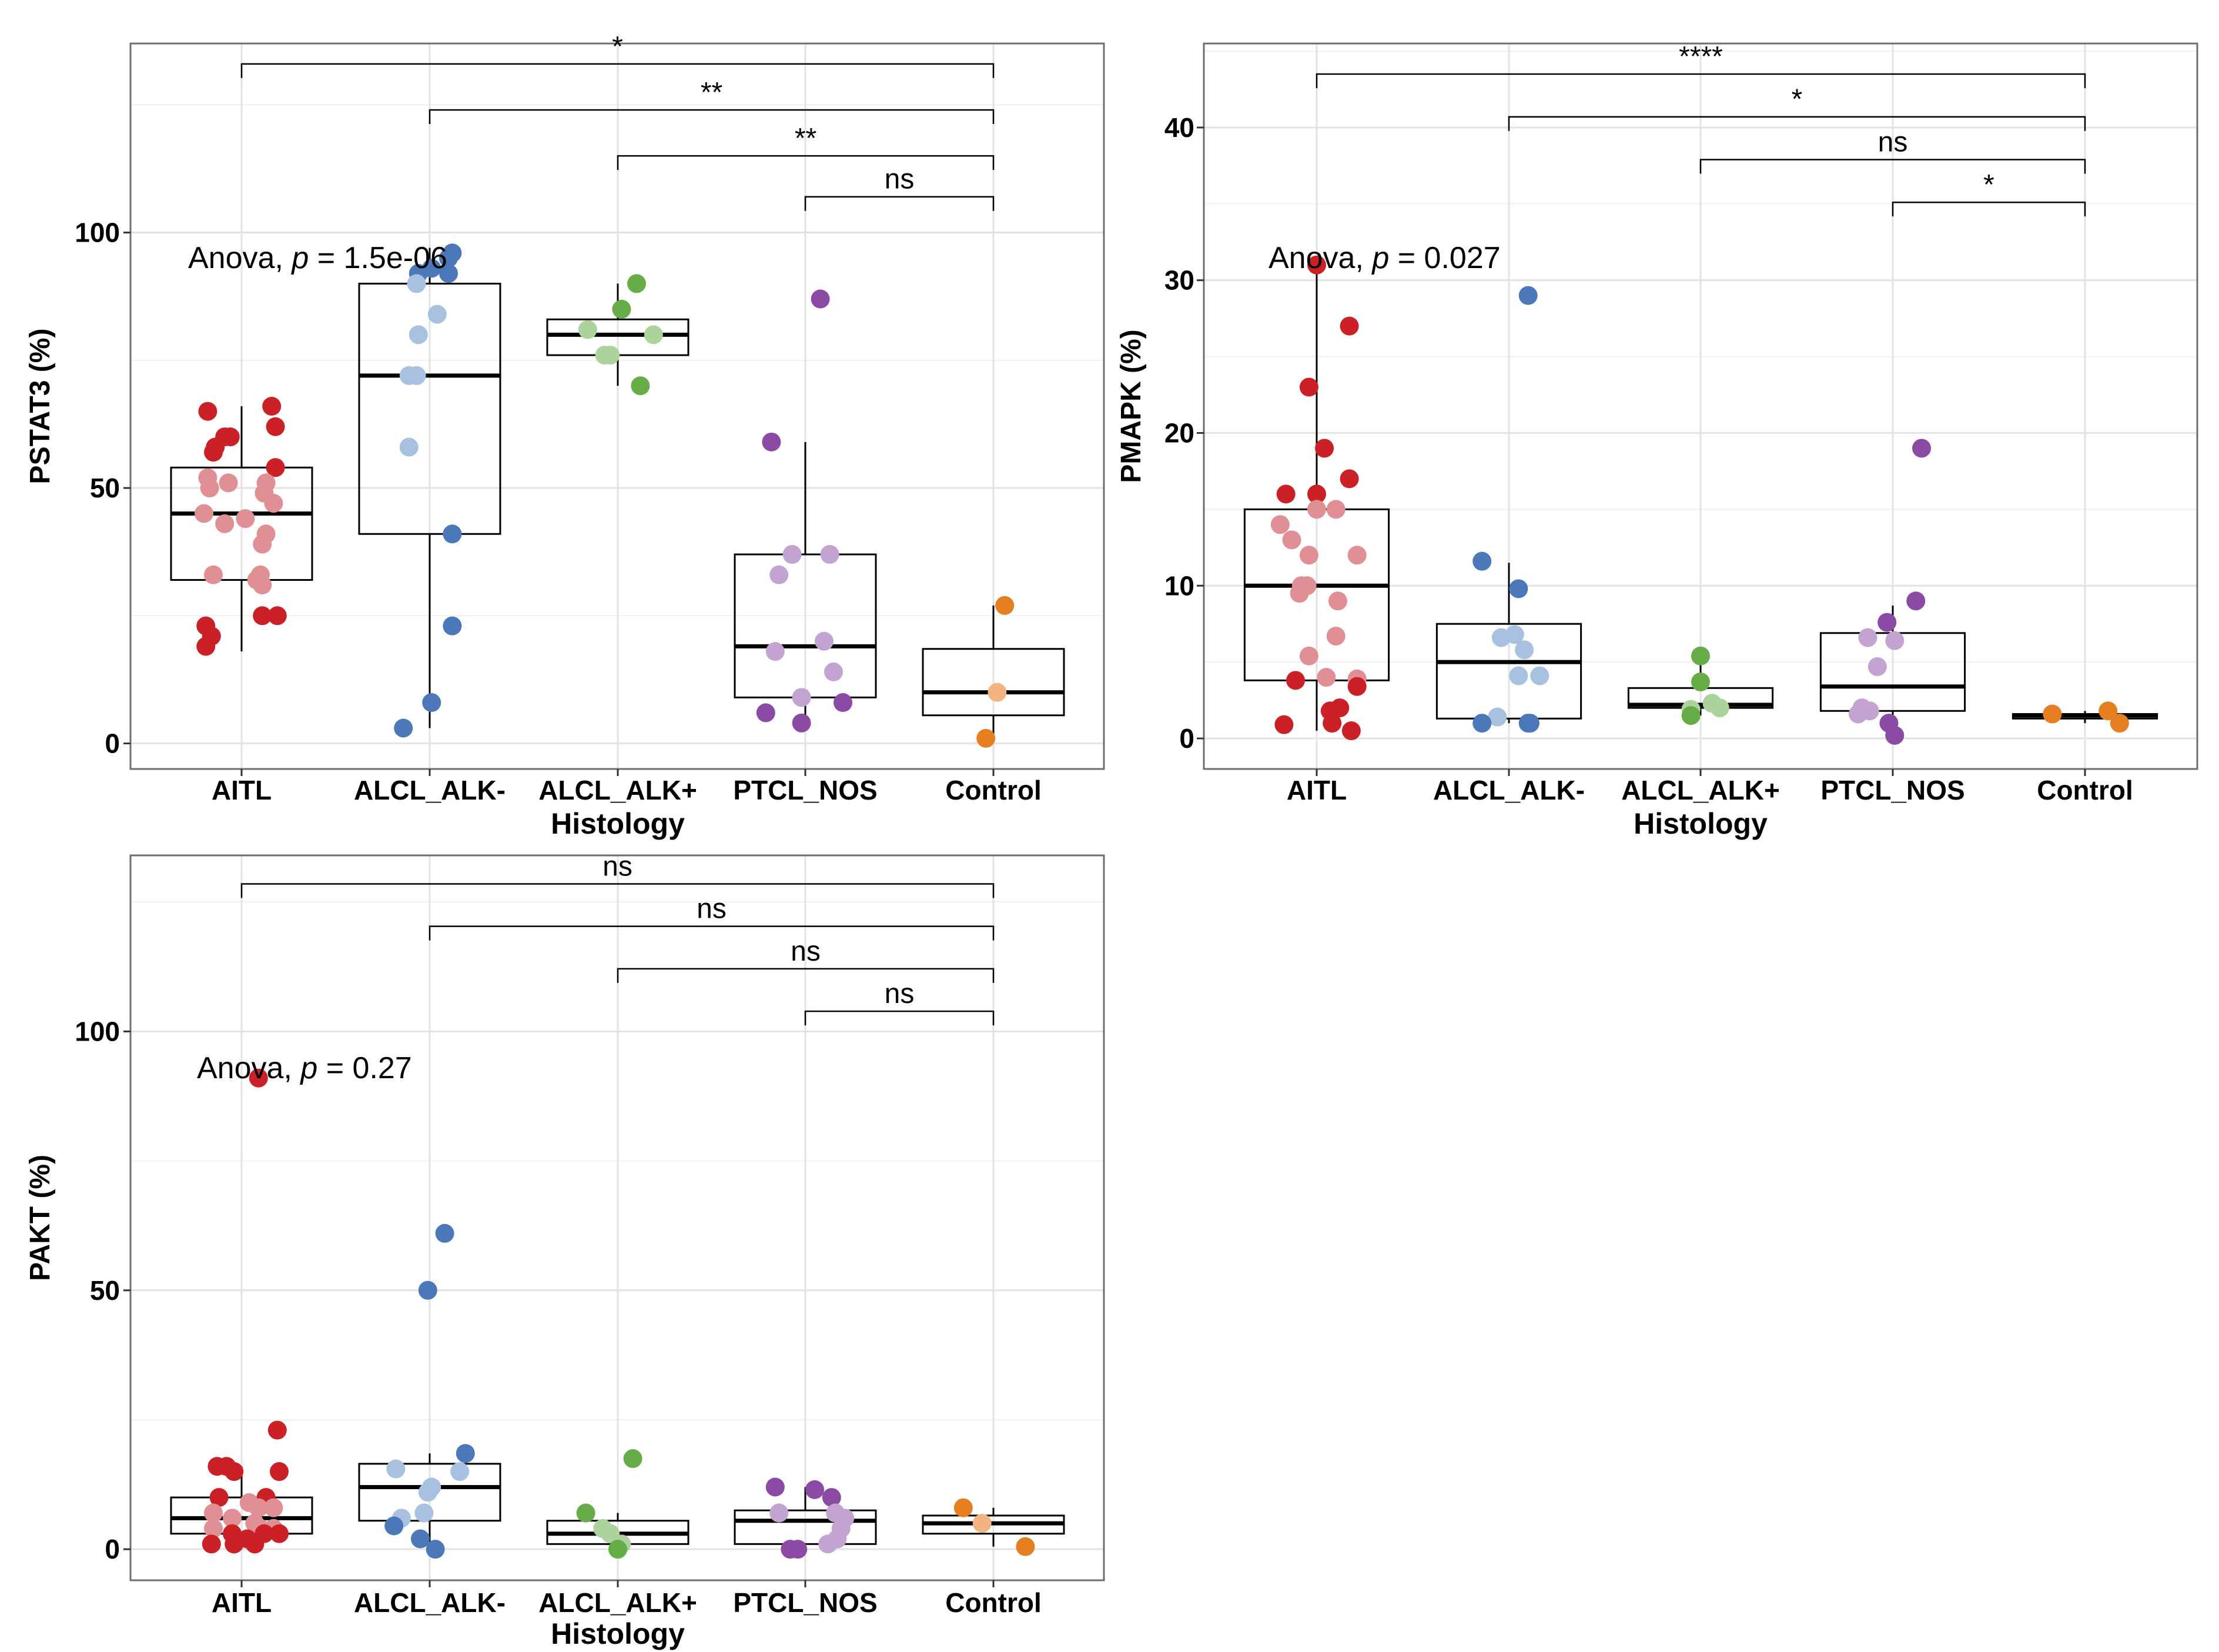  Describe the element at coordinates (1131, 406) in the screenshot. I see `y-axis-title: PMAPK (%)` at that location.